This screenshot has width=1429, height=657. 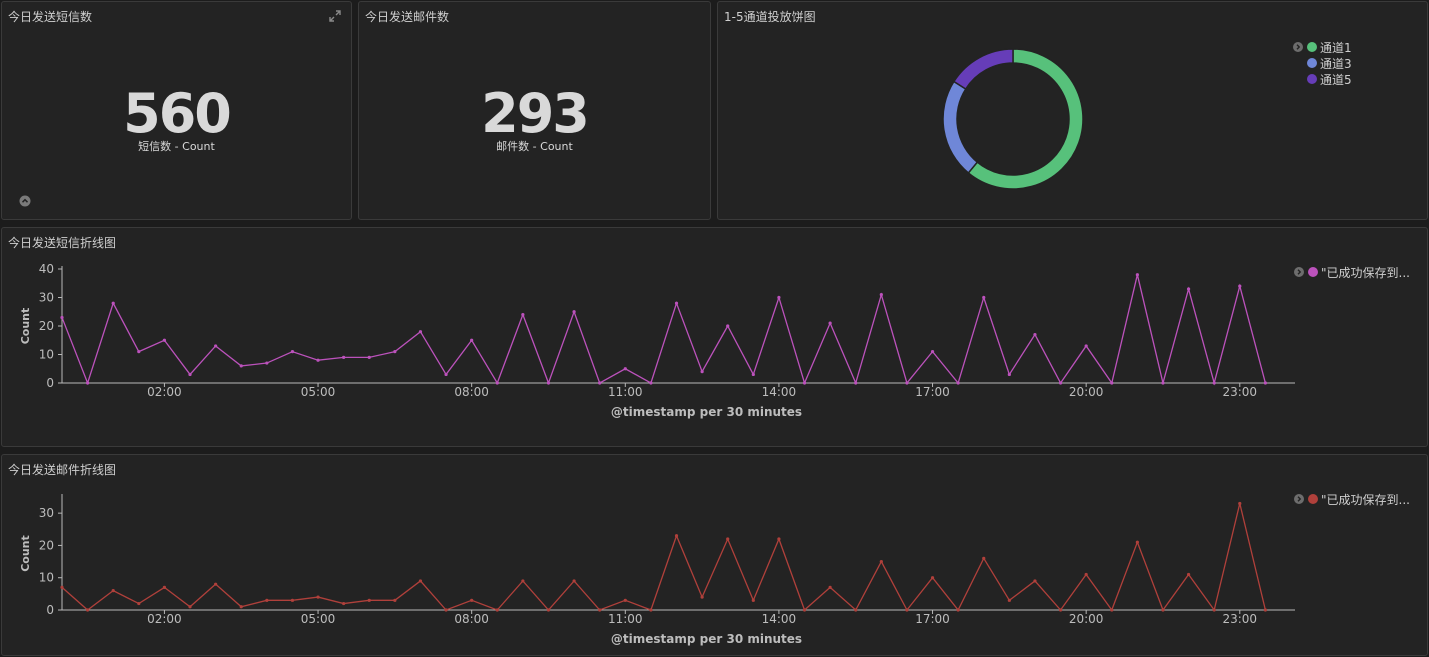 I want to click on legend-item: 通道3, so click(x=1322, y=63).